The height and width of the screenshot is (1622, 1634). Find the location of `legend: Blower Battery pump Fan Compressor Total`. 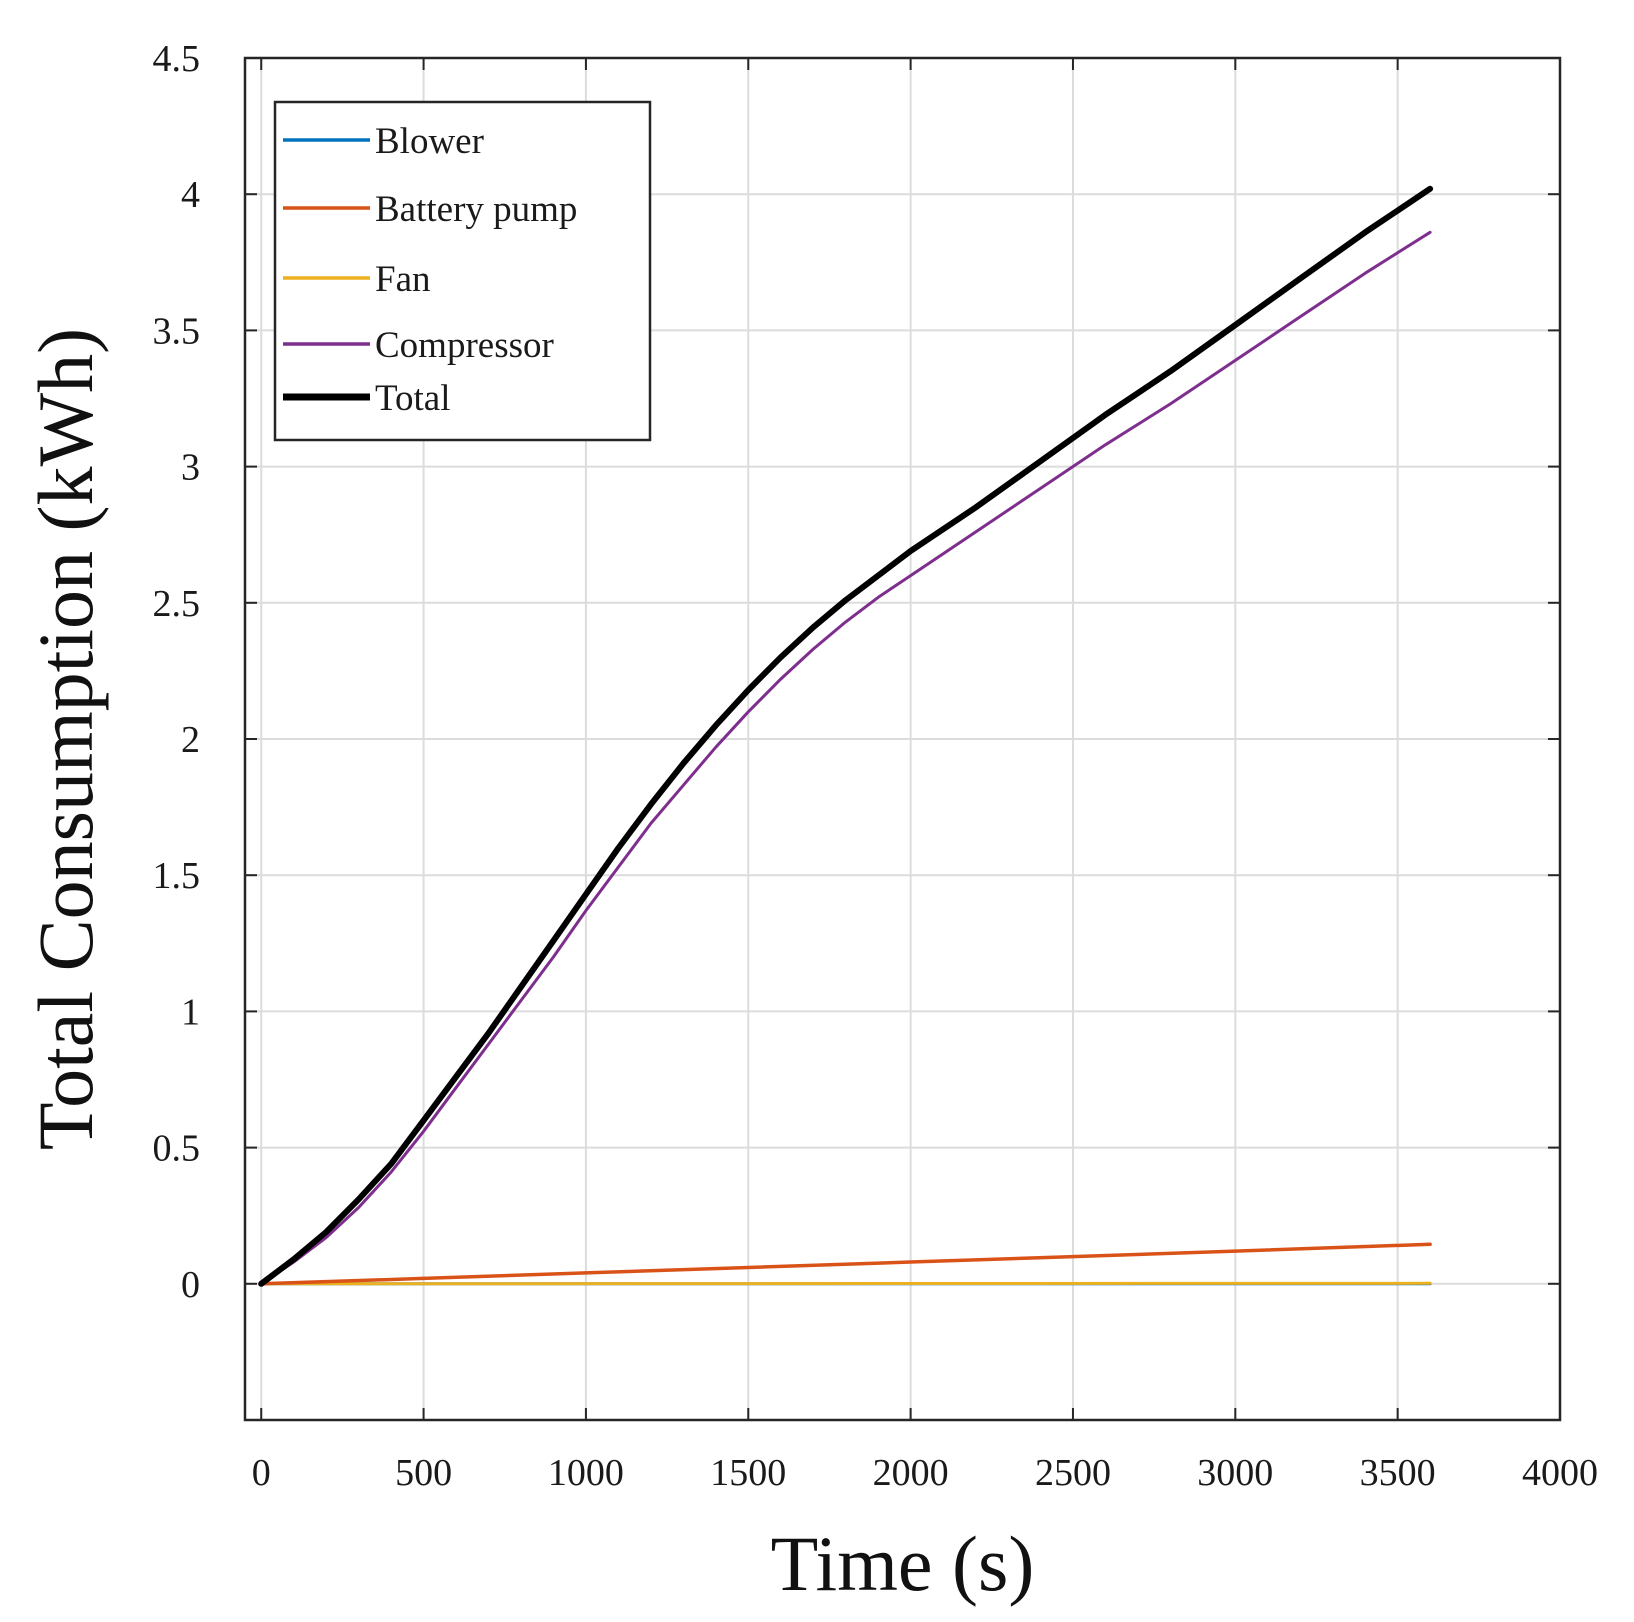

legend: Blower Battery pump Fan Compressor Total is located at coordinates (462, 271).